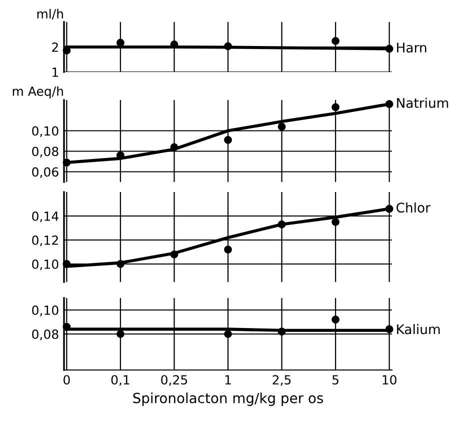 Image resolution: width=457 pixels, height=424 pixels. What do you see at coordinates (55, 72) in the screenshot?
I see `y-tick-label: 1` at bounding box center [55, 72].